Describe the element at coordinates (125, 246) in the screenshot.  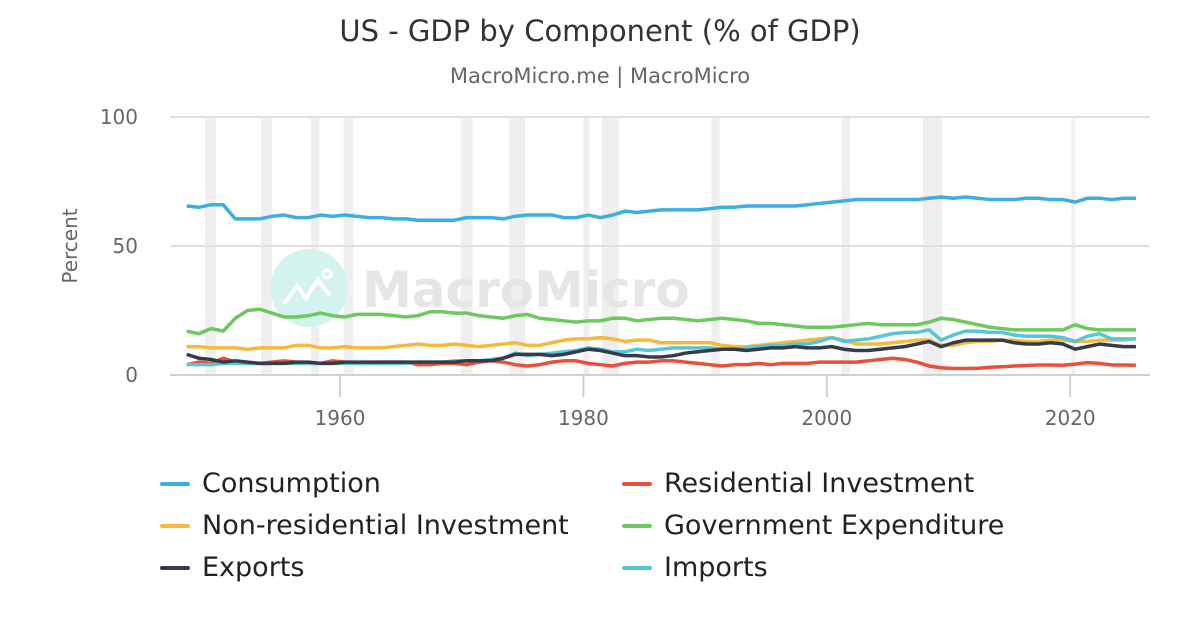
I see `y-tick-label: 50` at that location.